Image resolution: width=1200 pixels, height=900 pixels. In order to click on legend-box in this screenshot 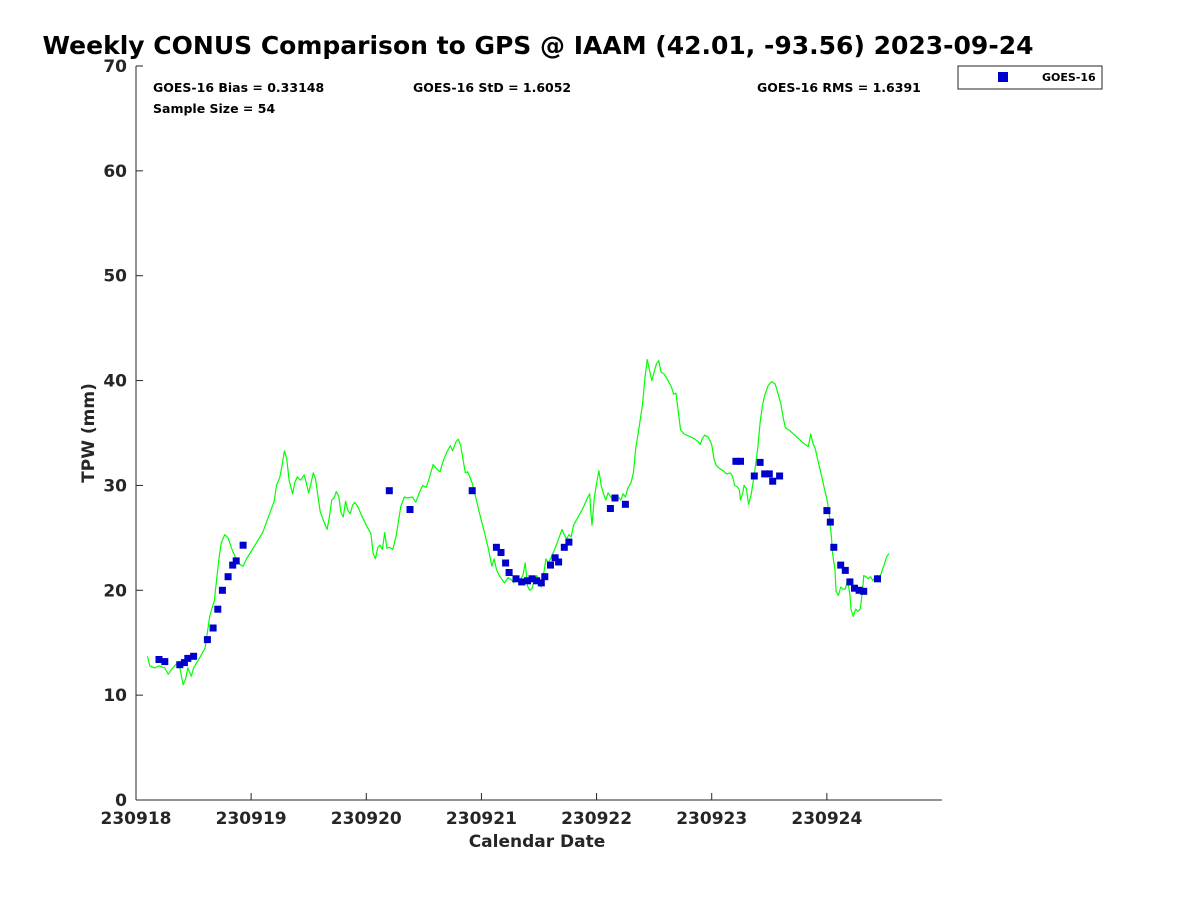, I will do `click(1030, 77)`.